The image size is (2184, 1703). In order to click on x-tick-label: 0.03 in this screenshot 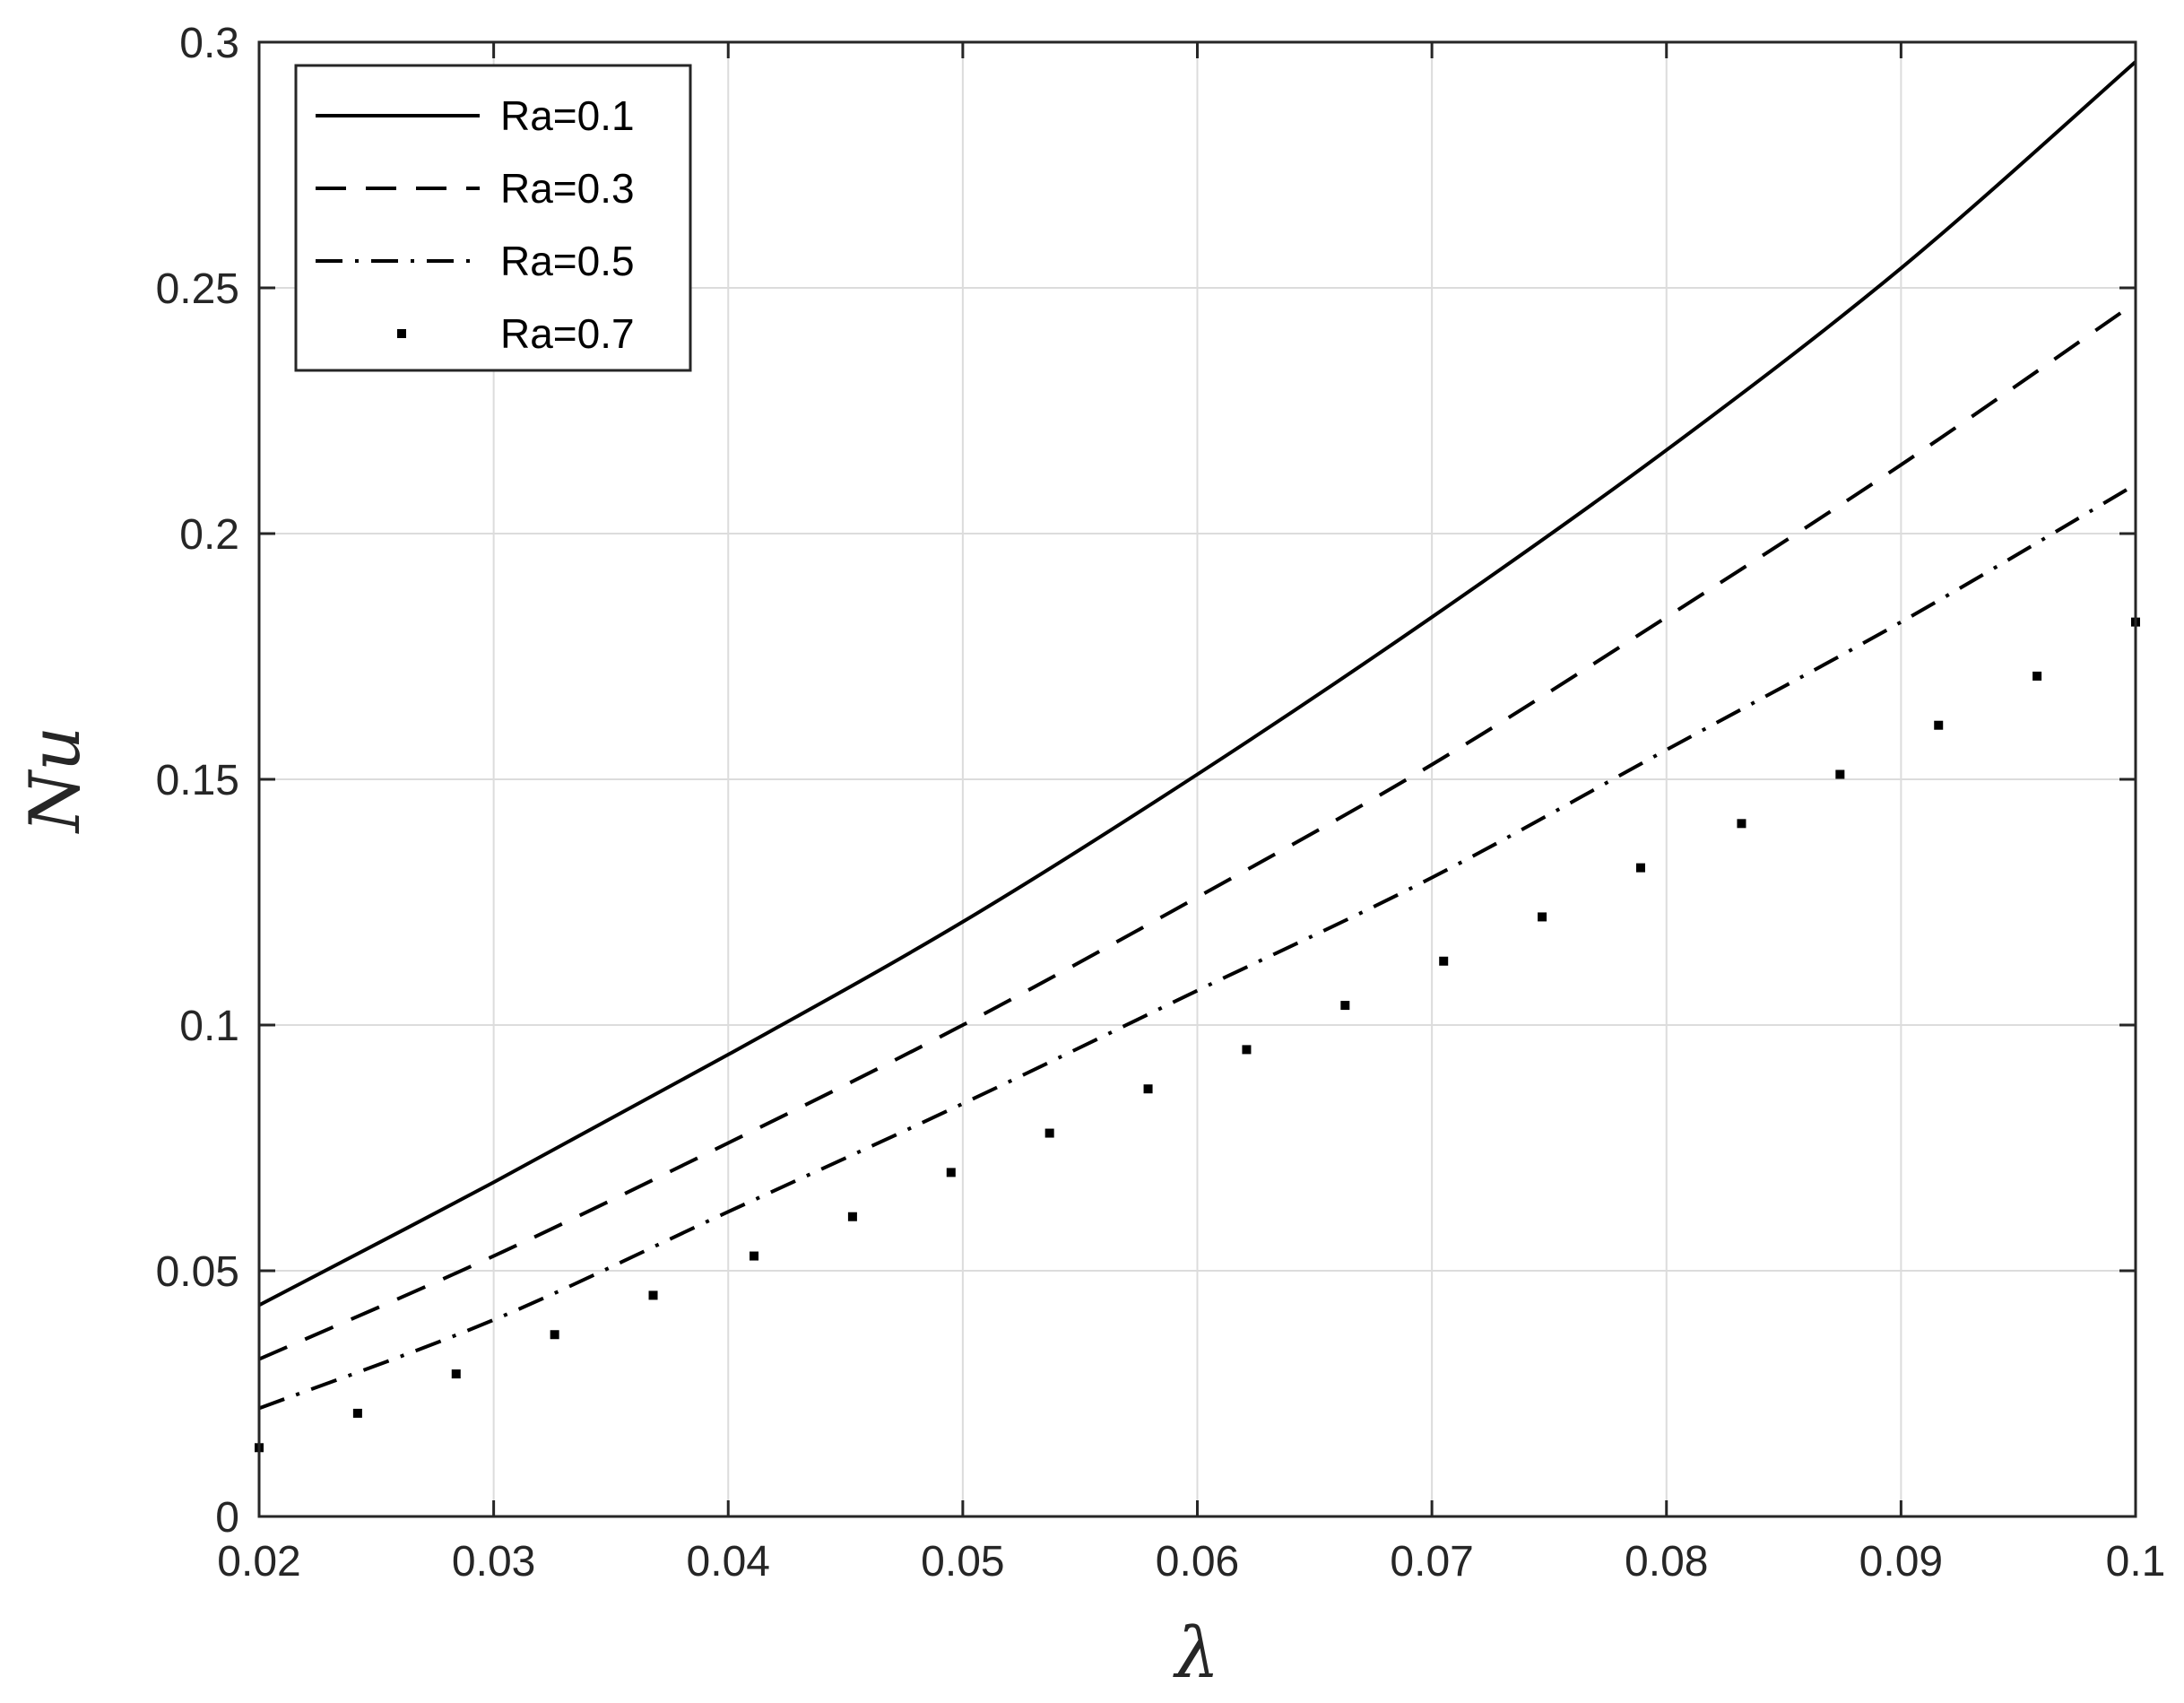, I will do `click(494, 1562)`.